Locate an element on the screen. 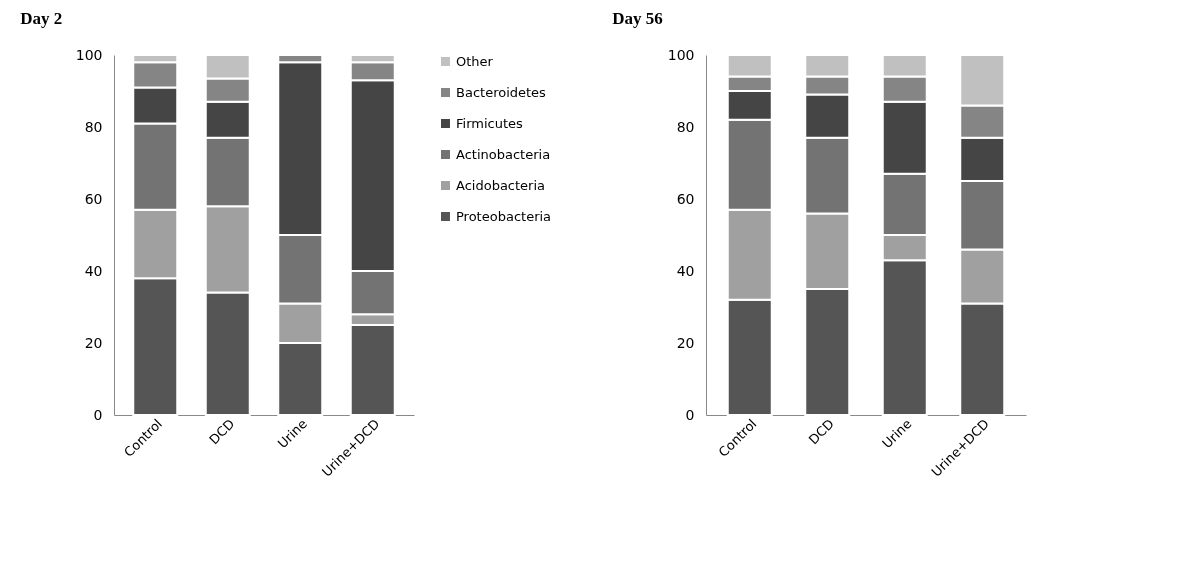 This screenshot has height=573, width=1178. legend-label: Firmicutes is located at coordinates (490, 123).